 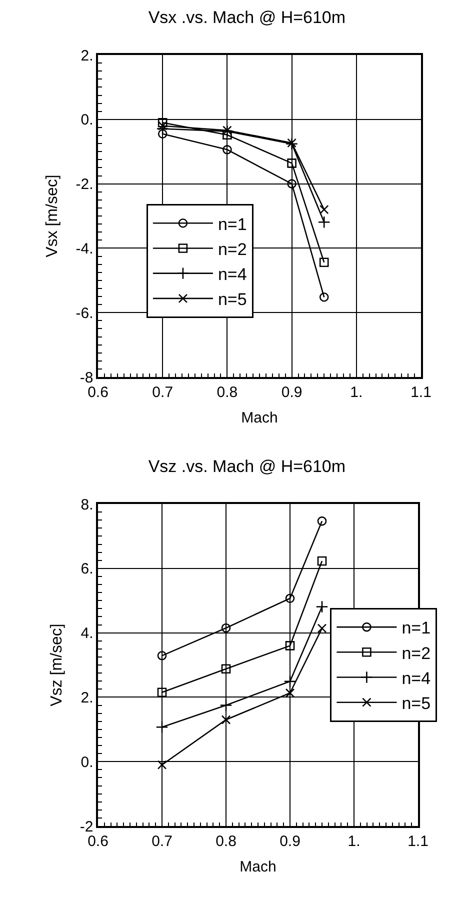 I want to click on y-axis-title: Vsz [m/sec], so click(x=57, y=665).